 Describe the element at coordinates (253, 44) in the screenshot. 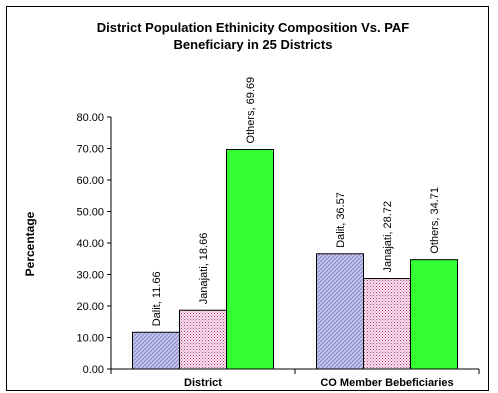

I see `chart-title-line-2: Beneficiary in 25 Districts` at that location.